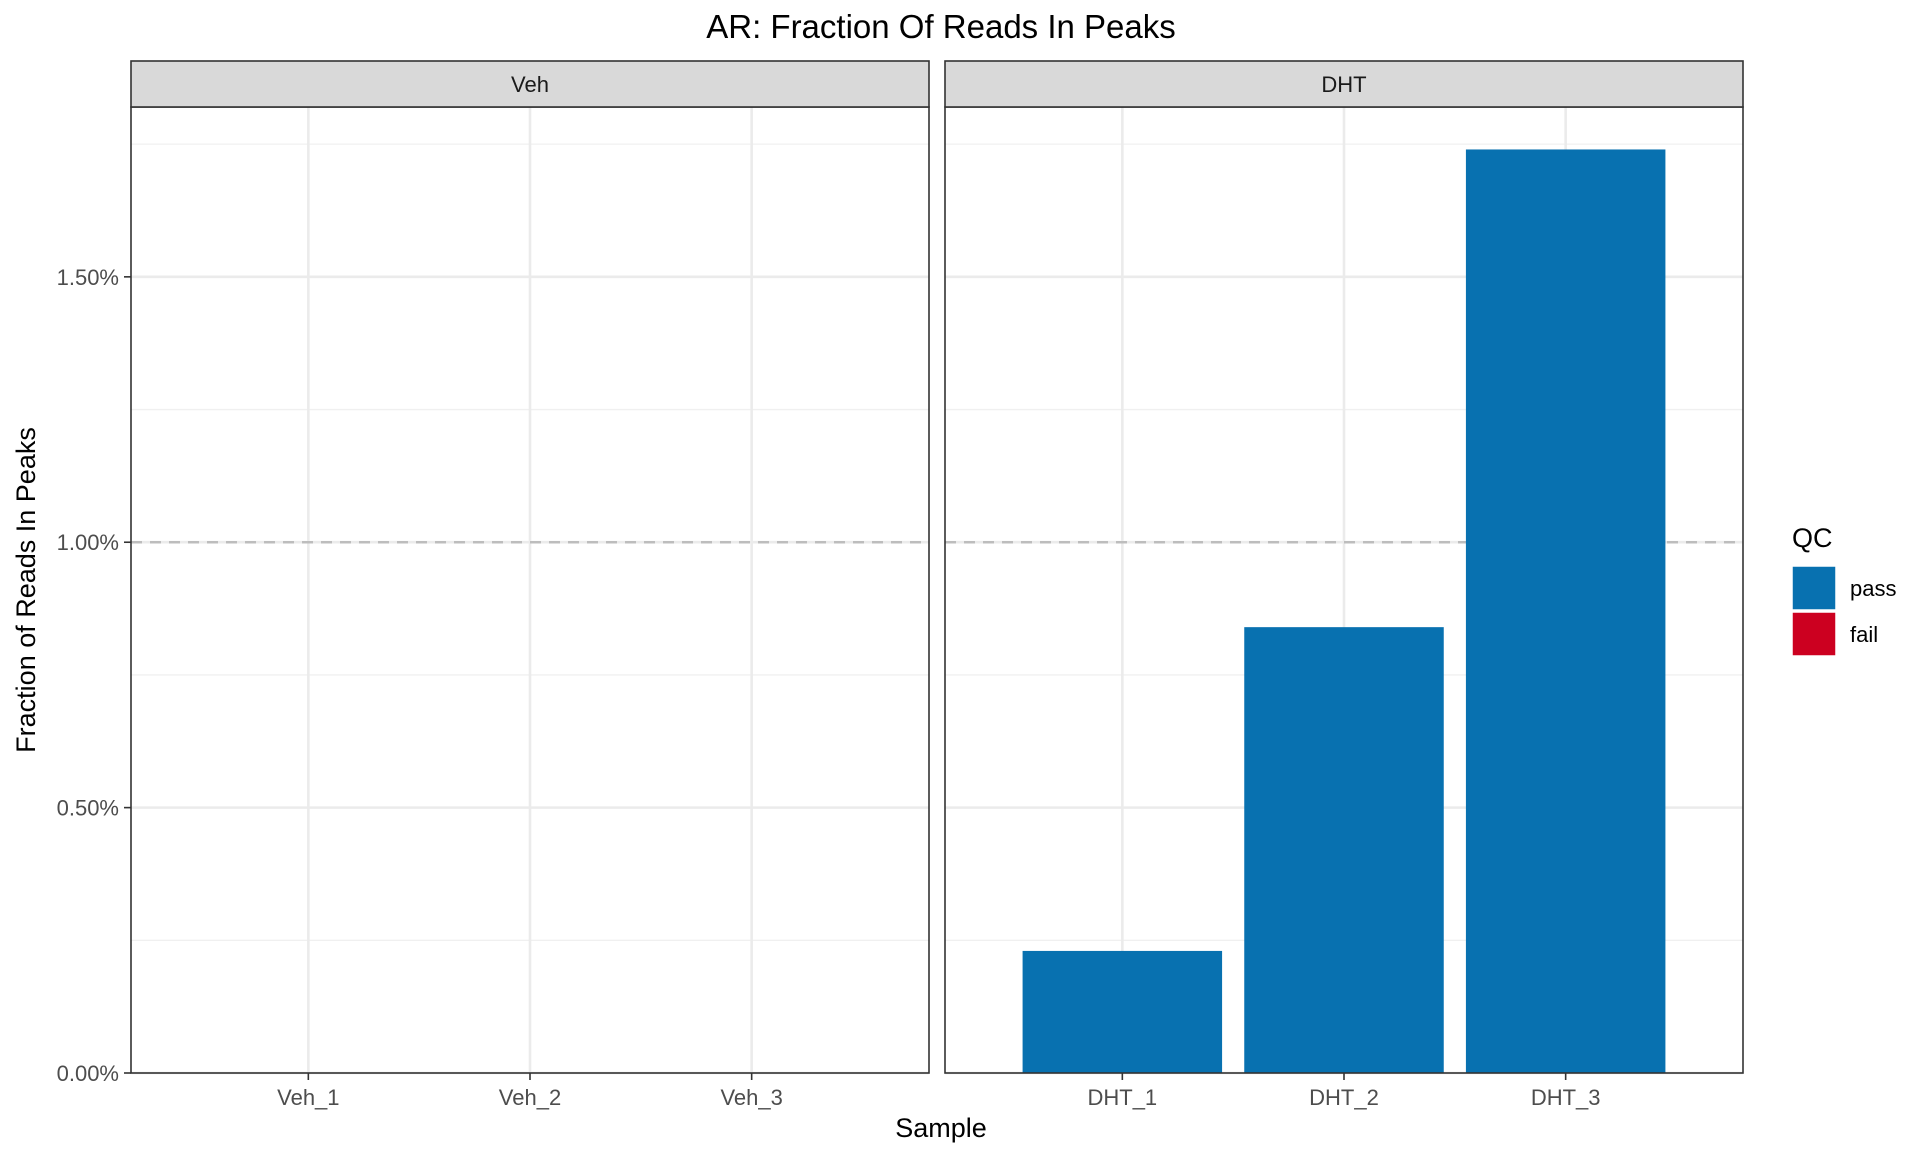 The width and height of the screenshot is (1920, 1152). What do you see at coordinates (308, 1097) in the screenshot?
I see `x-tick-label: Veh_1` at bounding box center [308, 1097].